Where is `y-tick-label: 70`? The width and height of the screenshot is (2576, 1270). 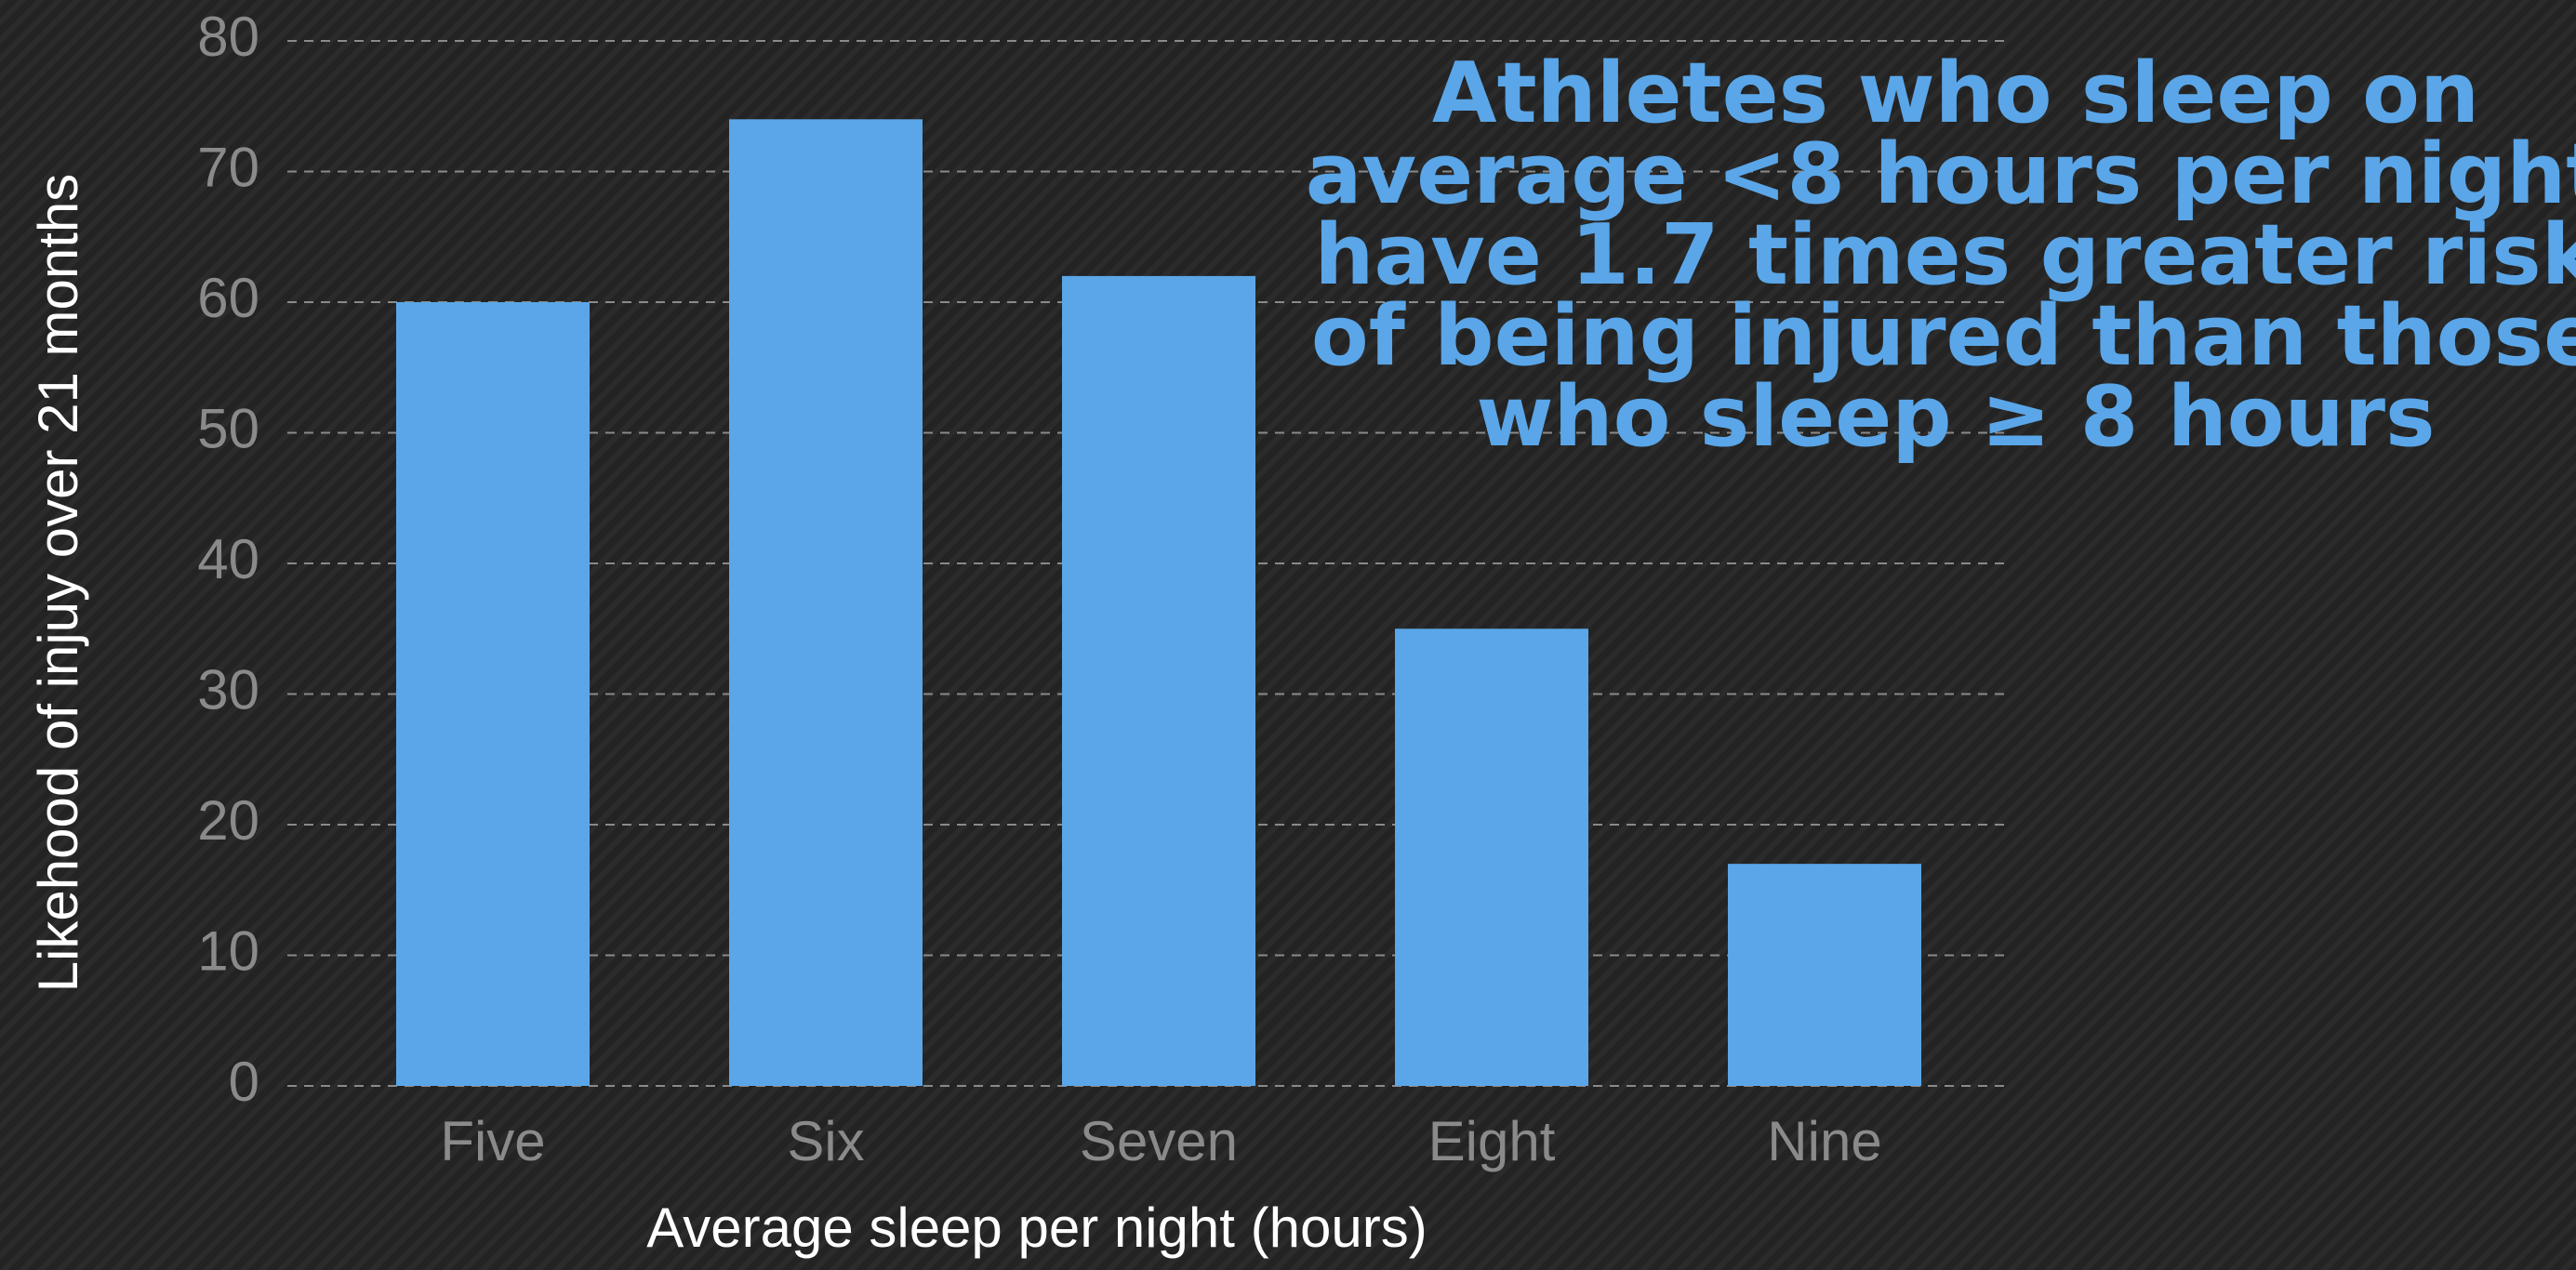 y-tick-label: 70 is located at coordinates (228, 167).